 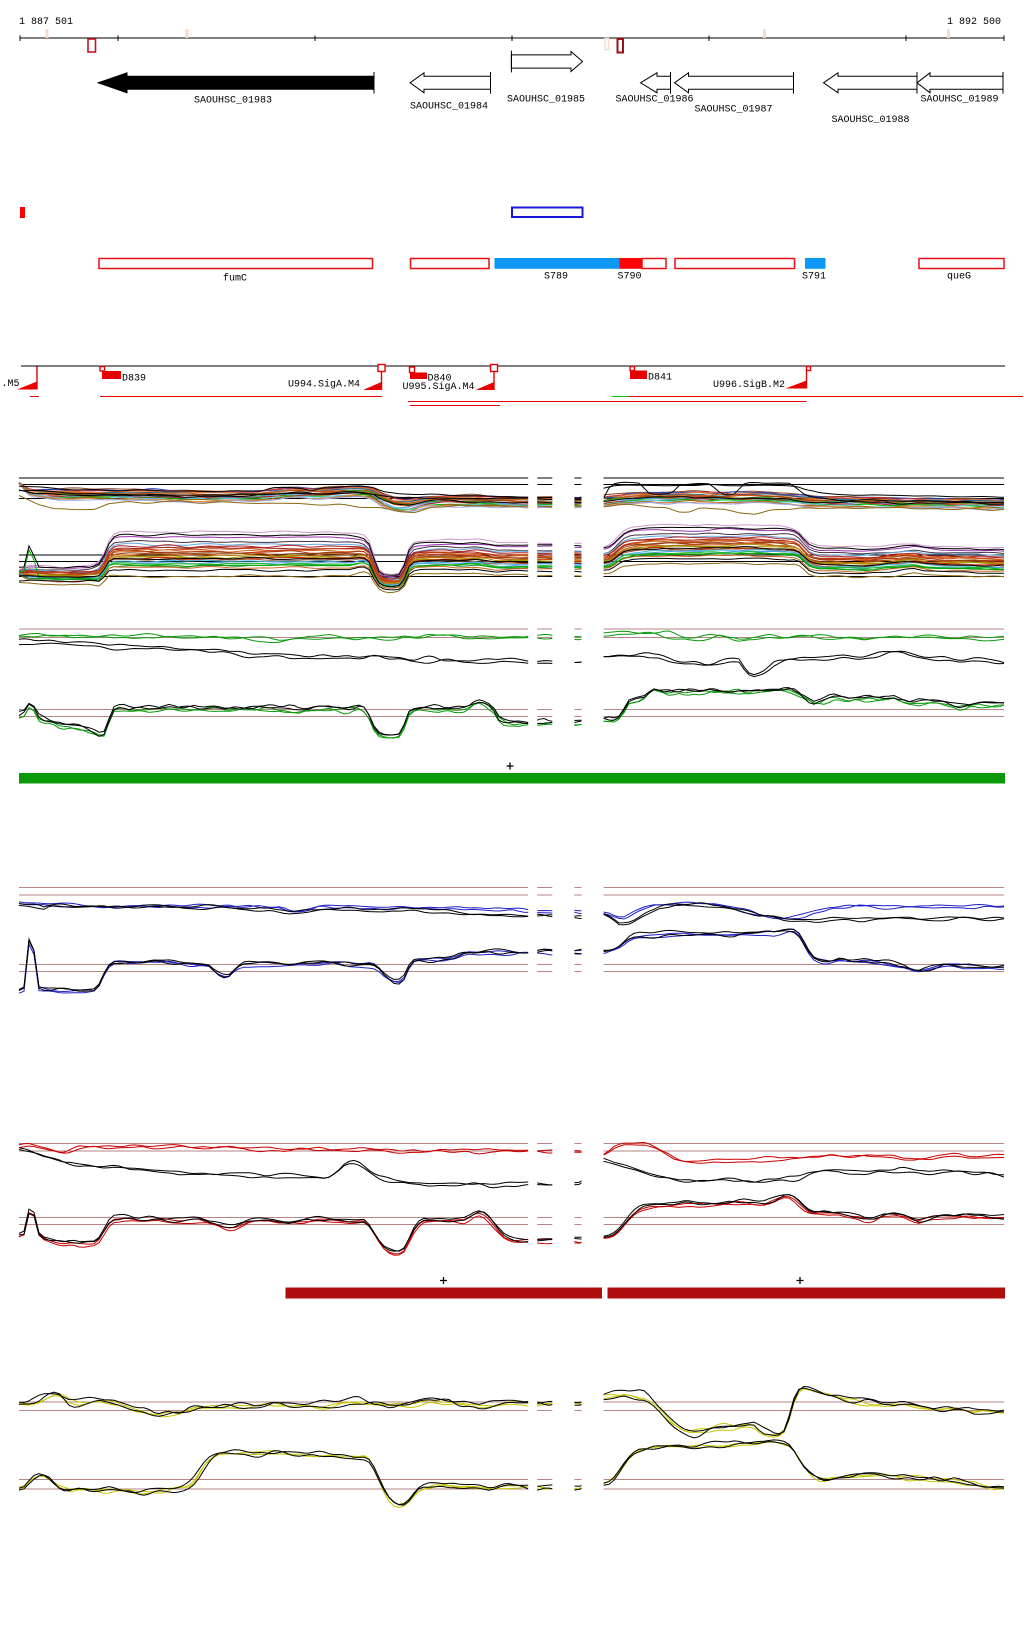 What do you see at coordinates (449, 107) in the screenshot?
I see `svg-text: SAOUHSC_01984` at bounding box center [449, 107].